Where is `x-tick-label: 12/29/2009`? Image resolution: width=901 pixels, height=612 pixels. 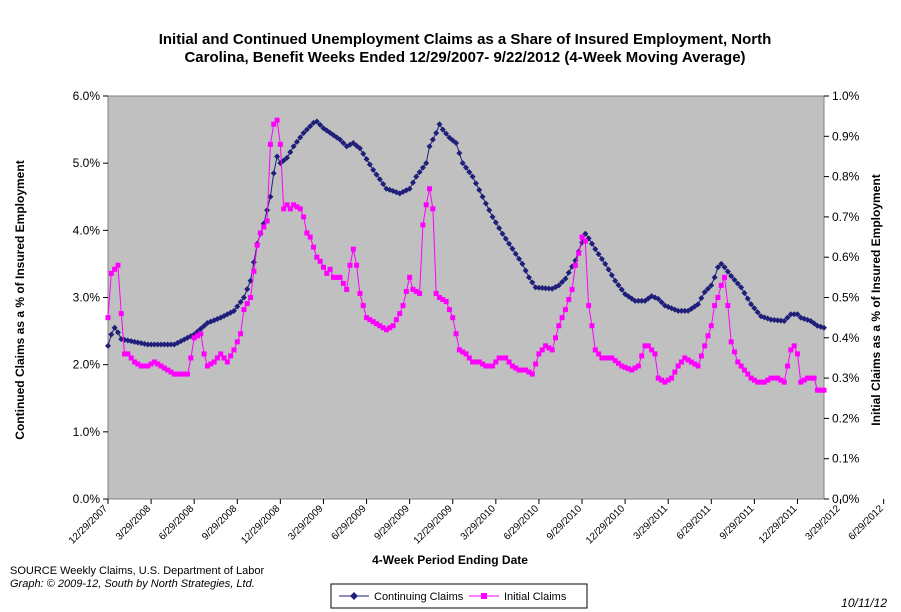 x-tick-label: 12/29/2009 is located at coordinates (433, 524).